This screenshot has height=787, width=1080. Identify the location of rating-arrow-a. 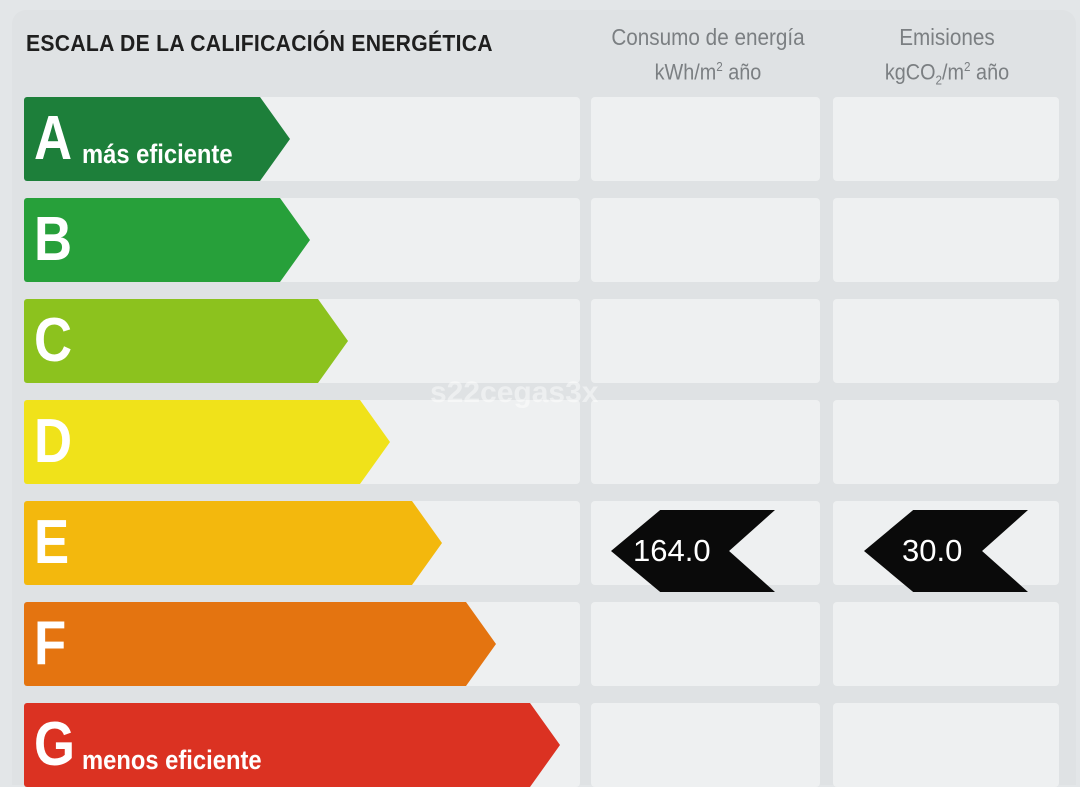
(157, 139).